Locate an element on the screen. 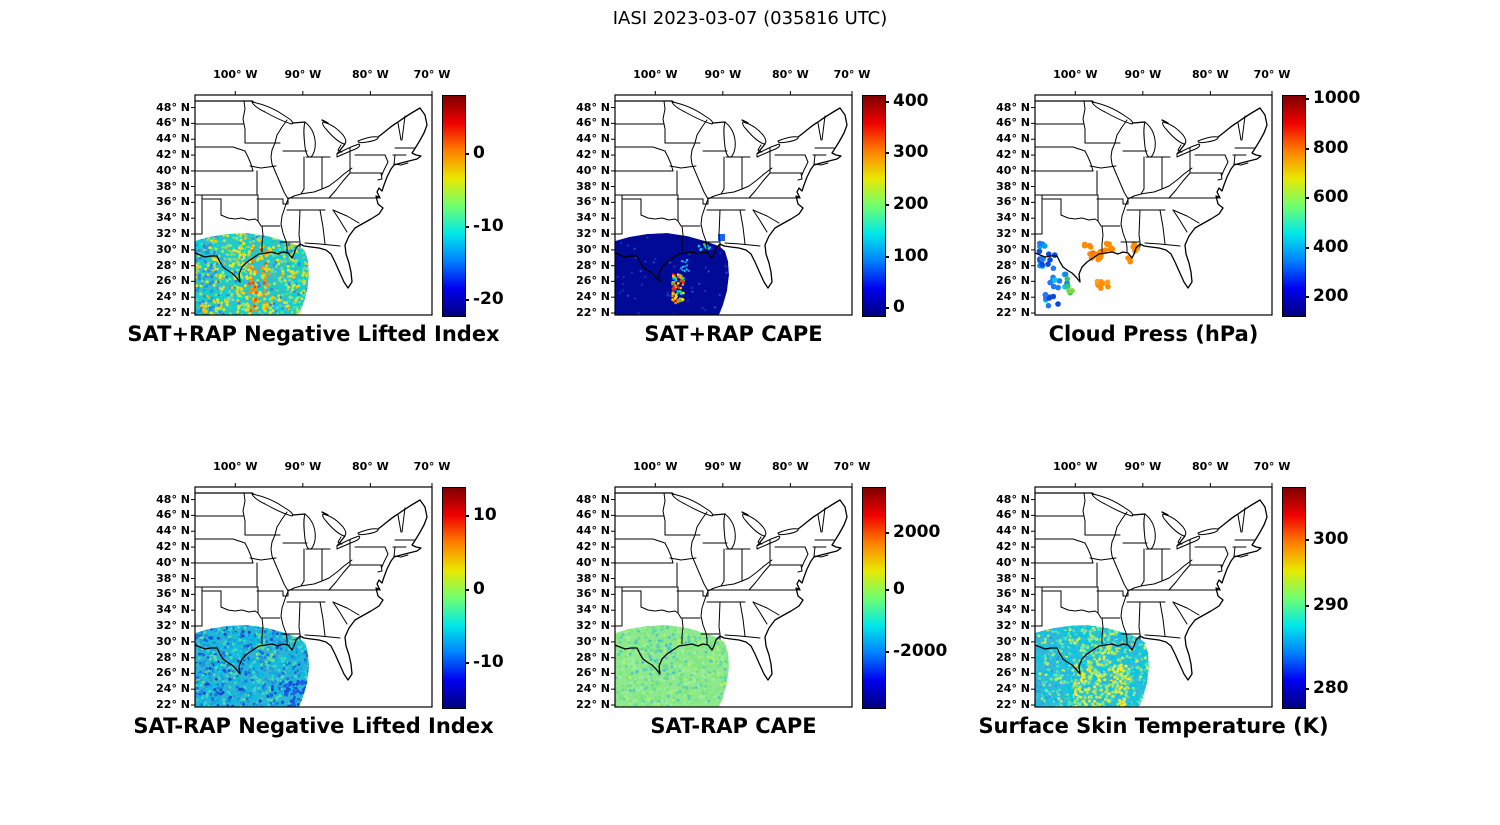 This screenshot has width=1500, height=825. colorbar-tick-label: -10 is located at coordinates (488, 226).